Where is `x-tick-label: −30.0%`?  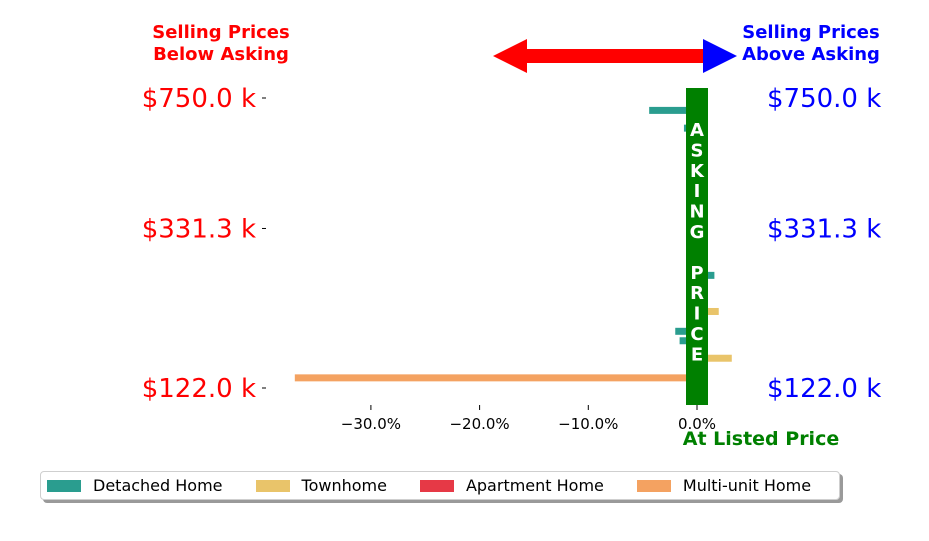 x-tick-label: −30.0% is located at coordinates (371, 424).